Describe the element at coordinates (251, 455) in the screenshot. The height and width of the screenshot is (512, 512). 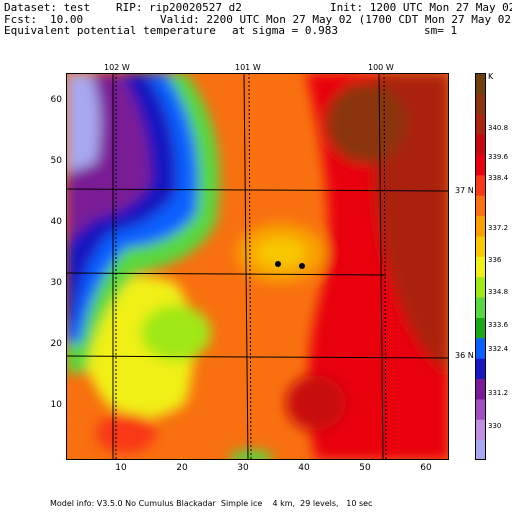
I see `field-south-green` at that location.